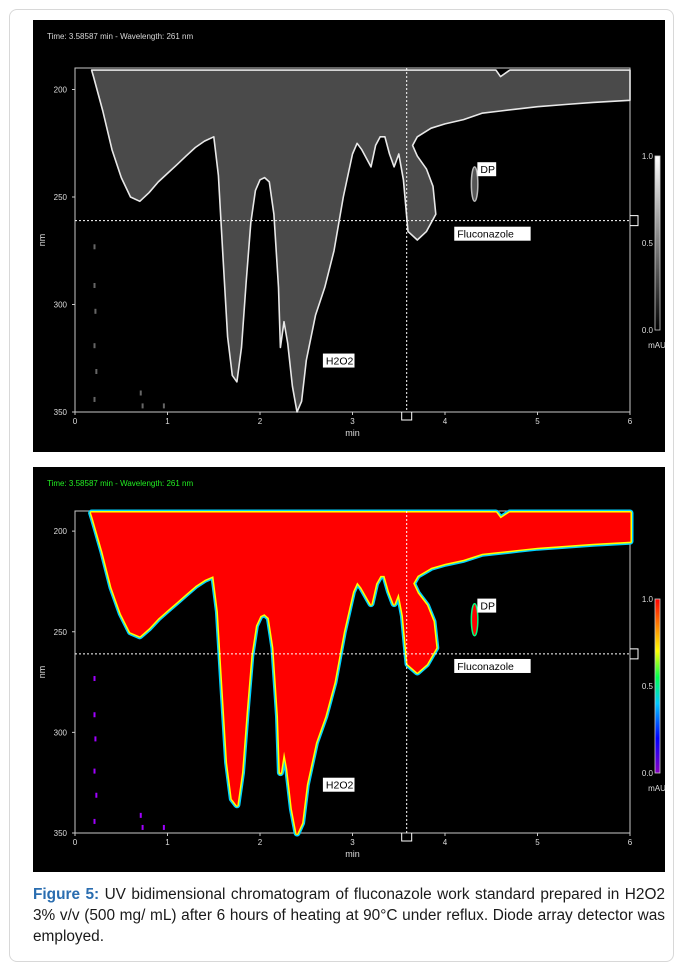  What do you see at coordinates (66, 894) in the screenshot?
I see `caption-label: Figure 5:` at bounding box center [66, 894].